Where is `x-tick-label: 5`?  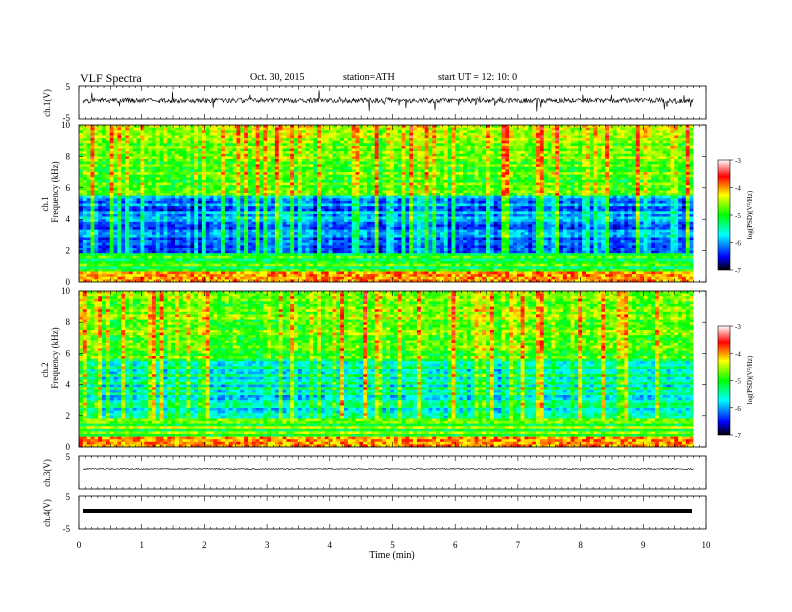
x-tick-label: 5 is located at coordinates (392, 545).